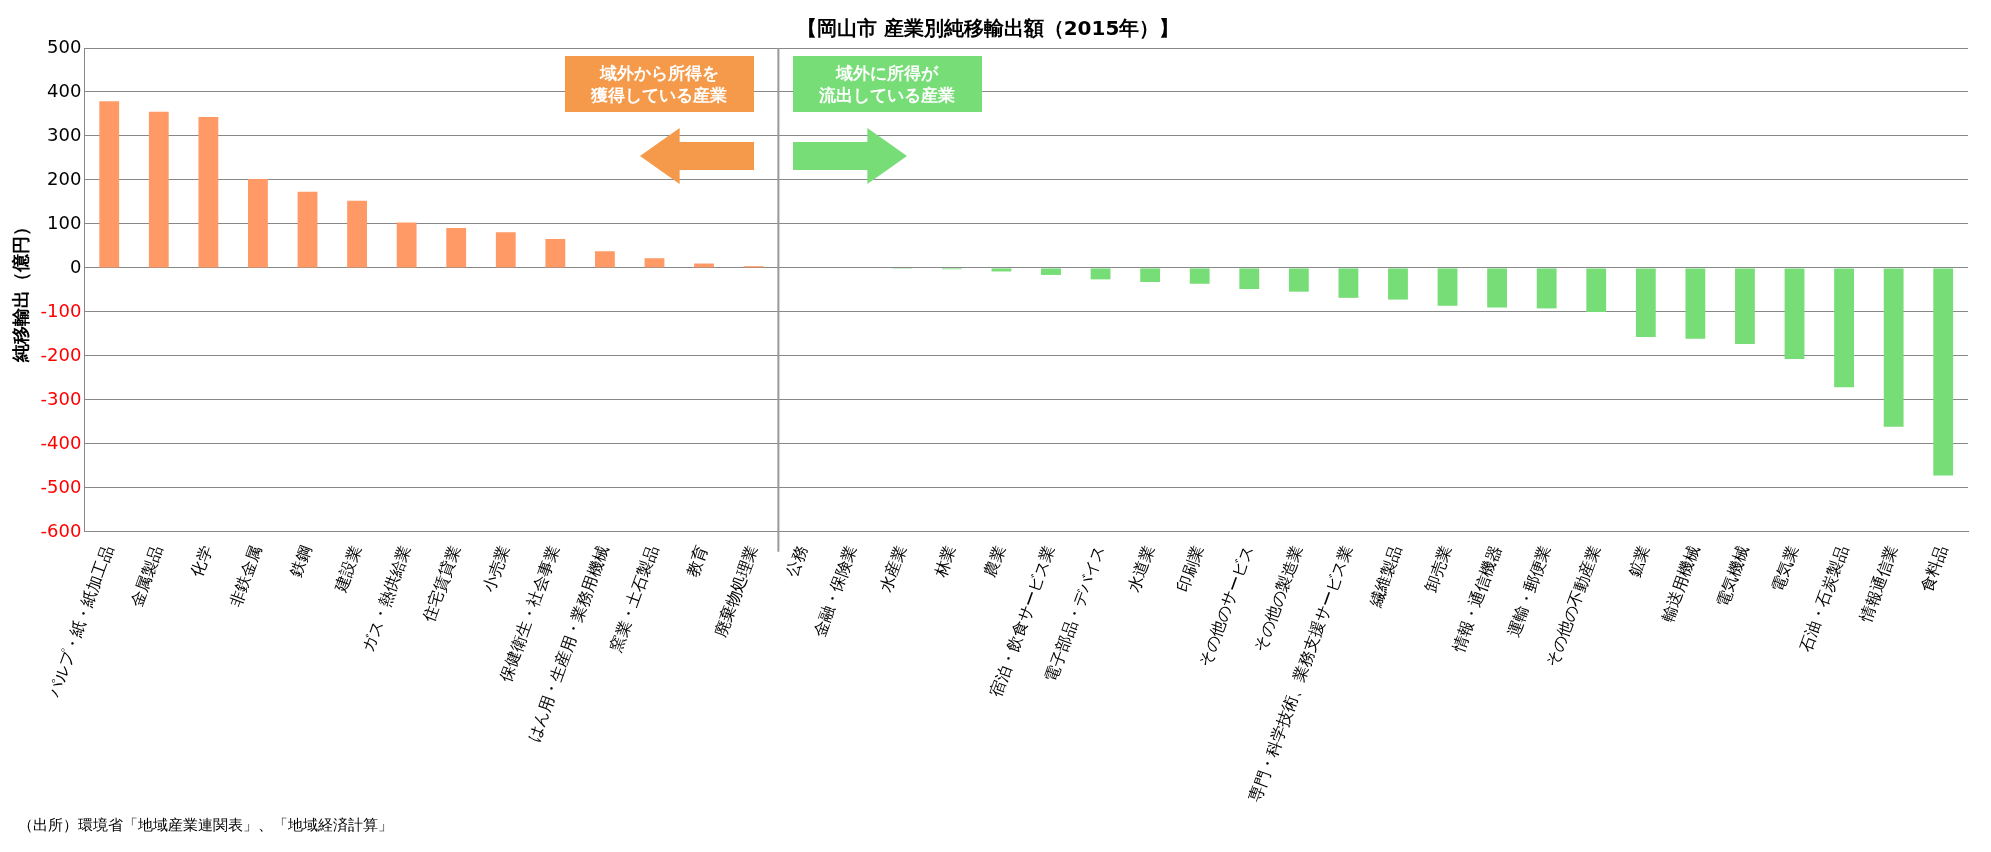 Image resolution: width=1991 pixels, height=852 pixels. What do you see at coordinates (64, 90) in the screenshot?
I see `y-tick-label: 400` at bounding box center [64, 90].